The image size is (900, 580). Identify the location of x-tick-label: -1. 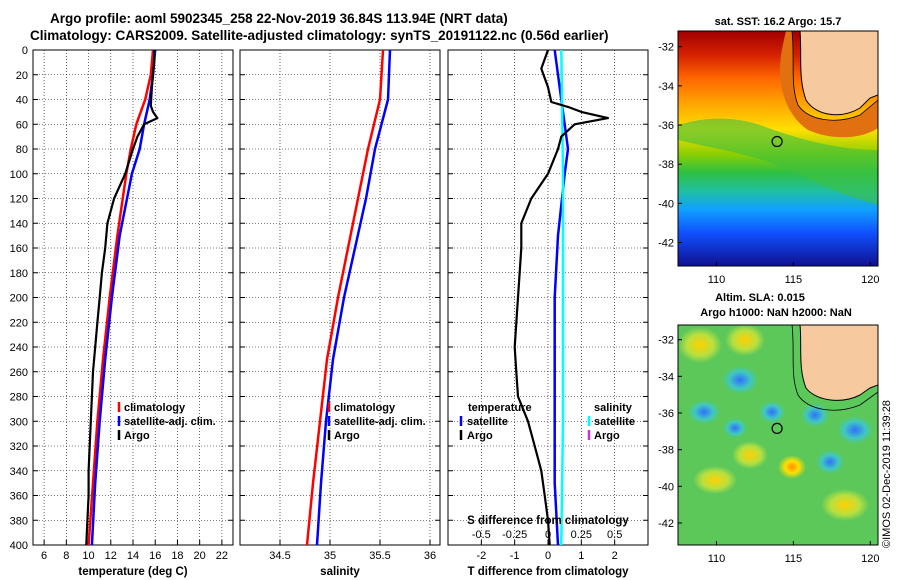
(515, 556).